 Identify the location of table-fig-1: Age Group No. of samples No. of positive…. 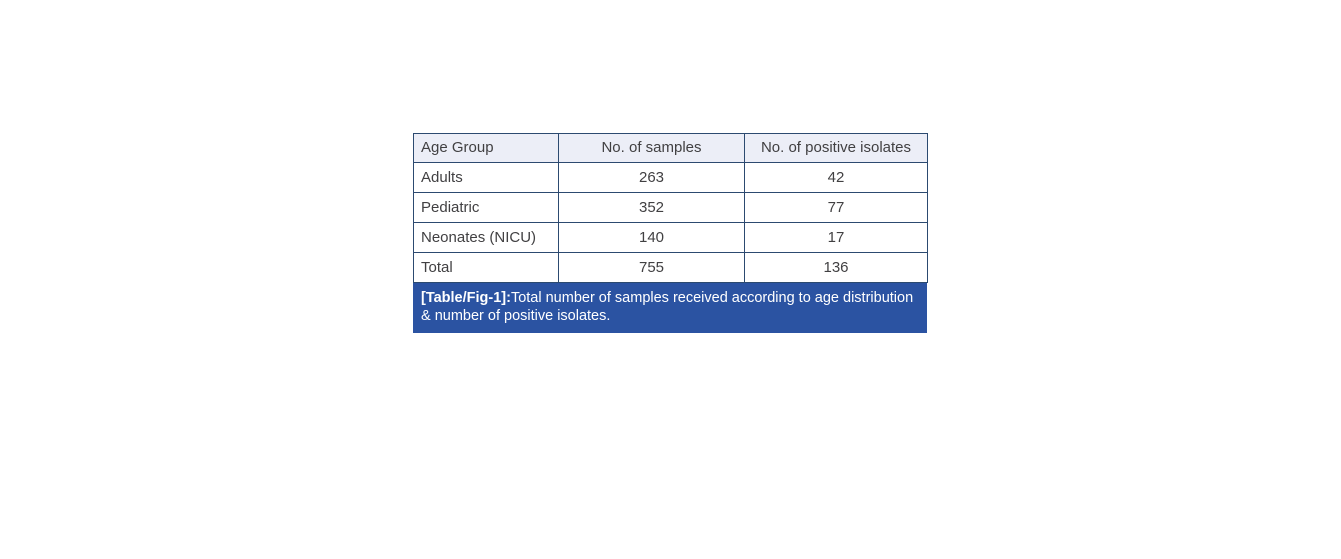
(670, 233).